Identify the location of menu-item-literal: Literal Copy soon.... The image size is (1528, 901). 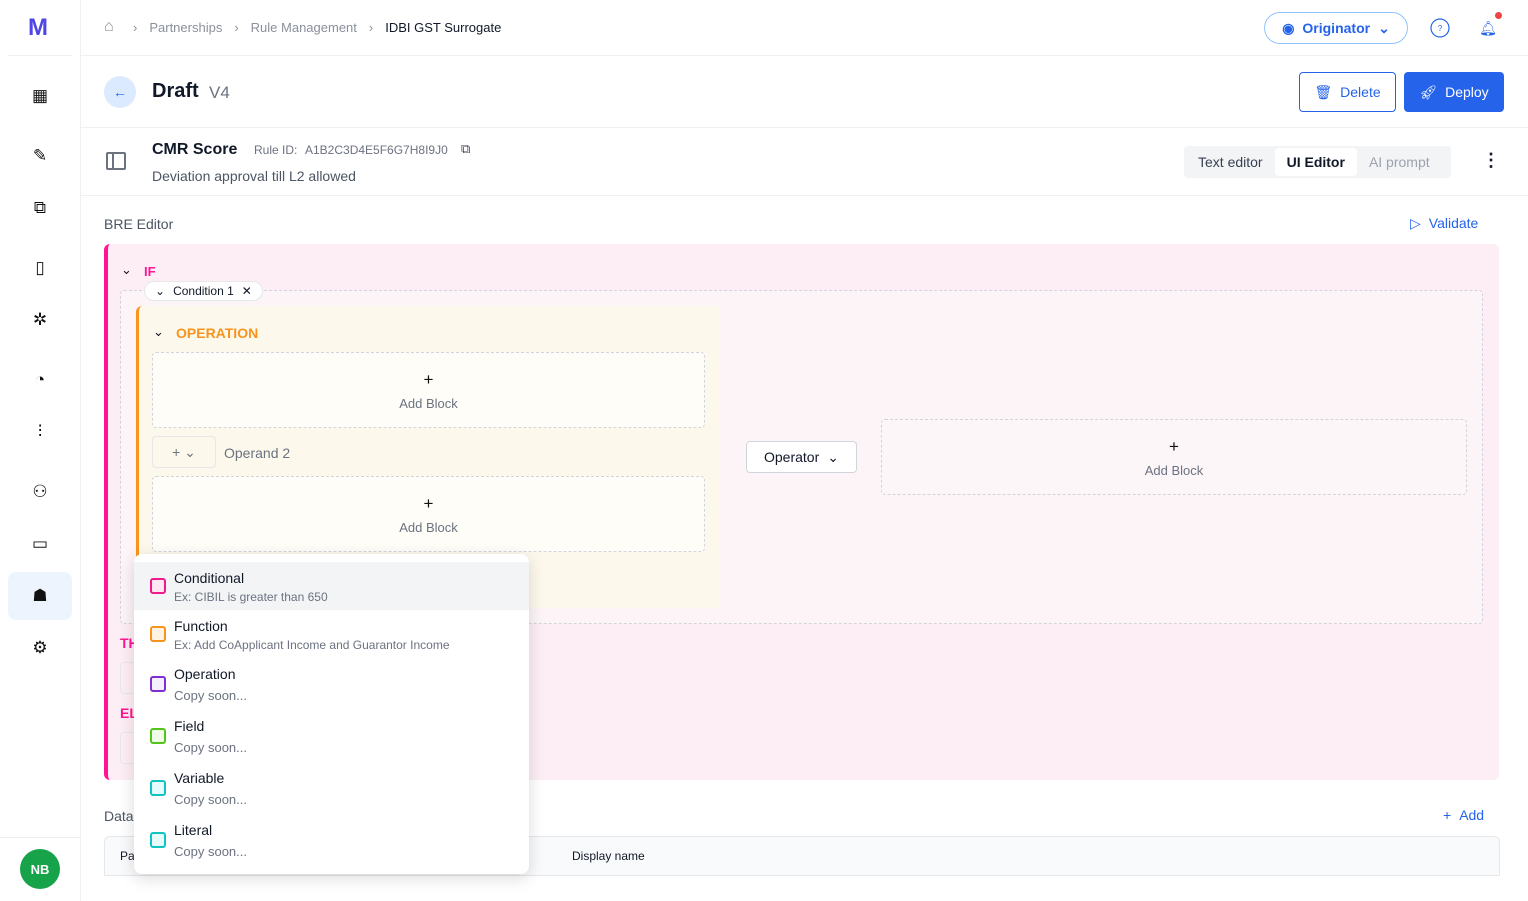
(331, 840).